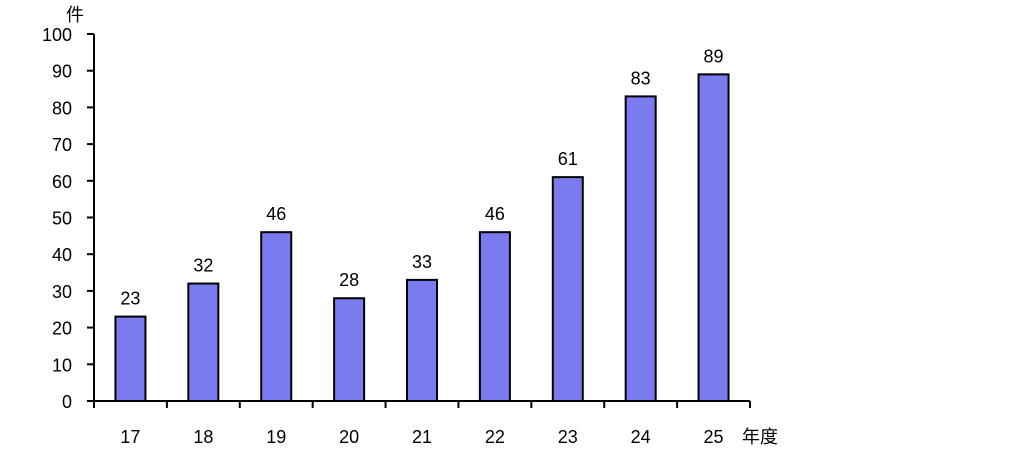 The width and height of the screenshot is (1024, 464). What do you see at coordinates (203, 266) in the screenshot?
I see `bar-value-label: 32` at bounding box center [203, 266].